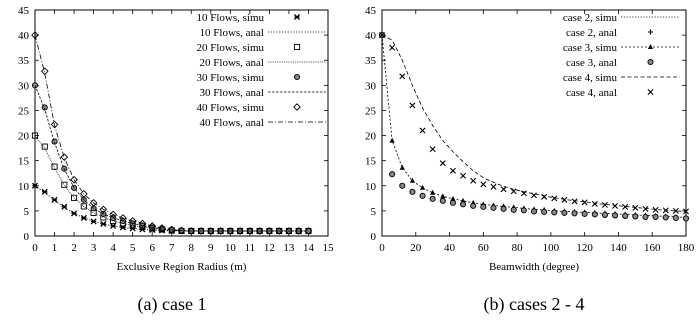  What do you see at coordinates (171, 208) in the screenshot?
I see `series-10-flows-anal` at bounding box center [171, 208].